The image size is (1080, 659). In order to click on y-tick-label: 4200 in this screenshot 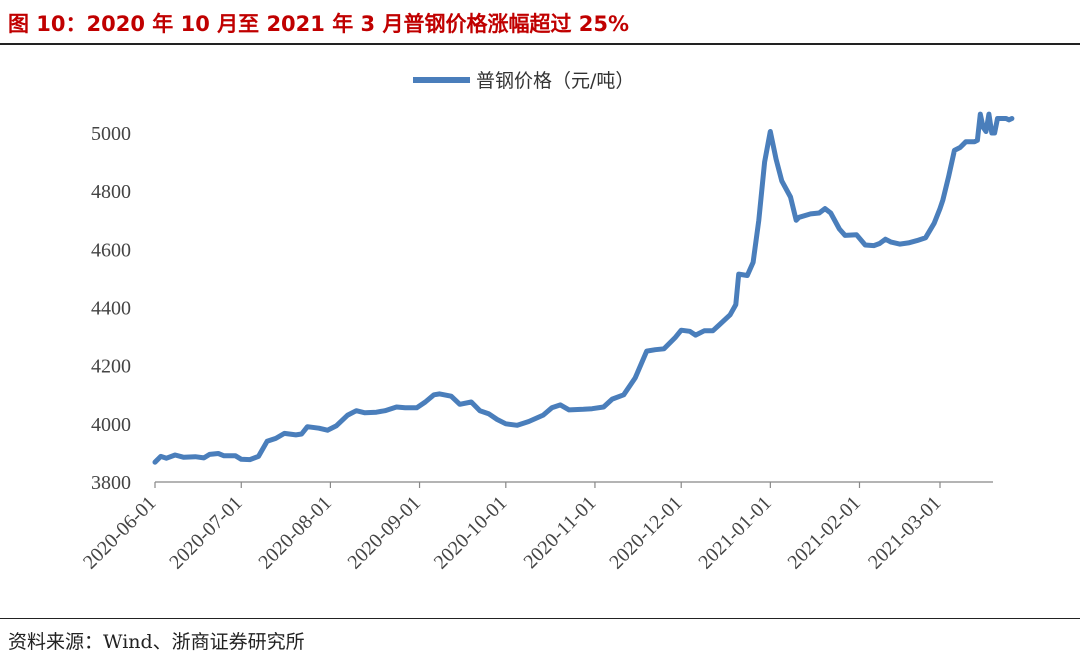, I will do `click(111, 367)`.